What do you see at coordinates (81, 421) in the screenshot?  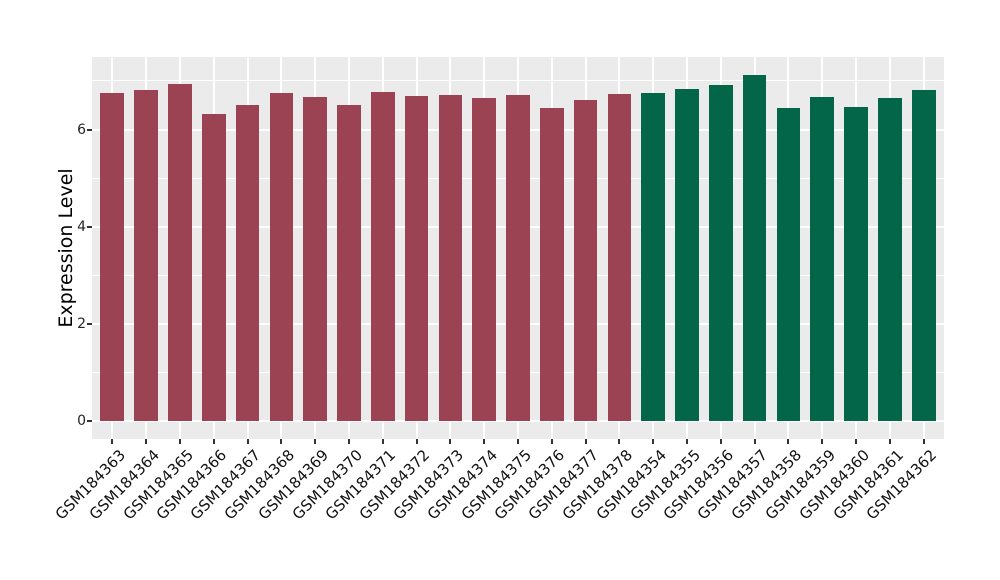 I see `y-tick-label: 0` at bounding box center [81, 421].